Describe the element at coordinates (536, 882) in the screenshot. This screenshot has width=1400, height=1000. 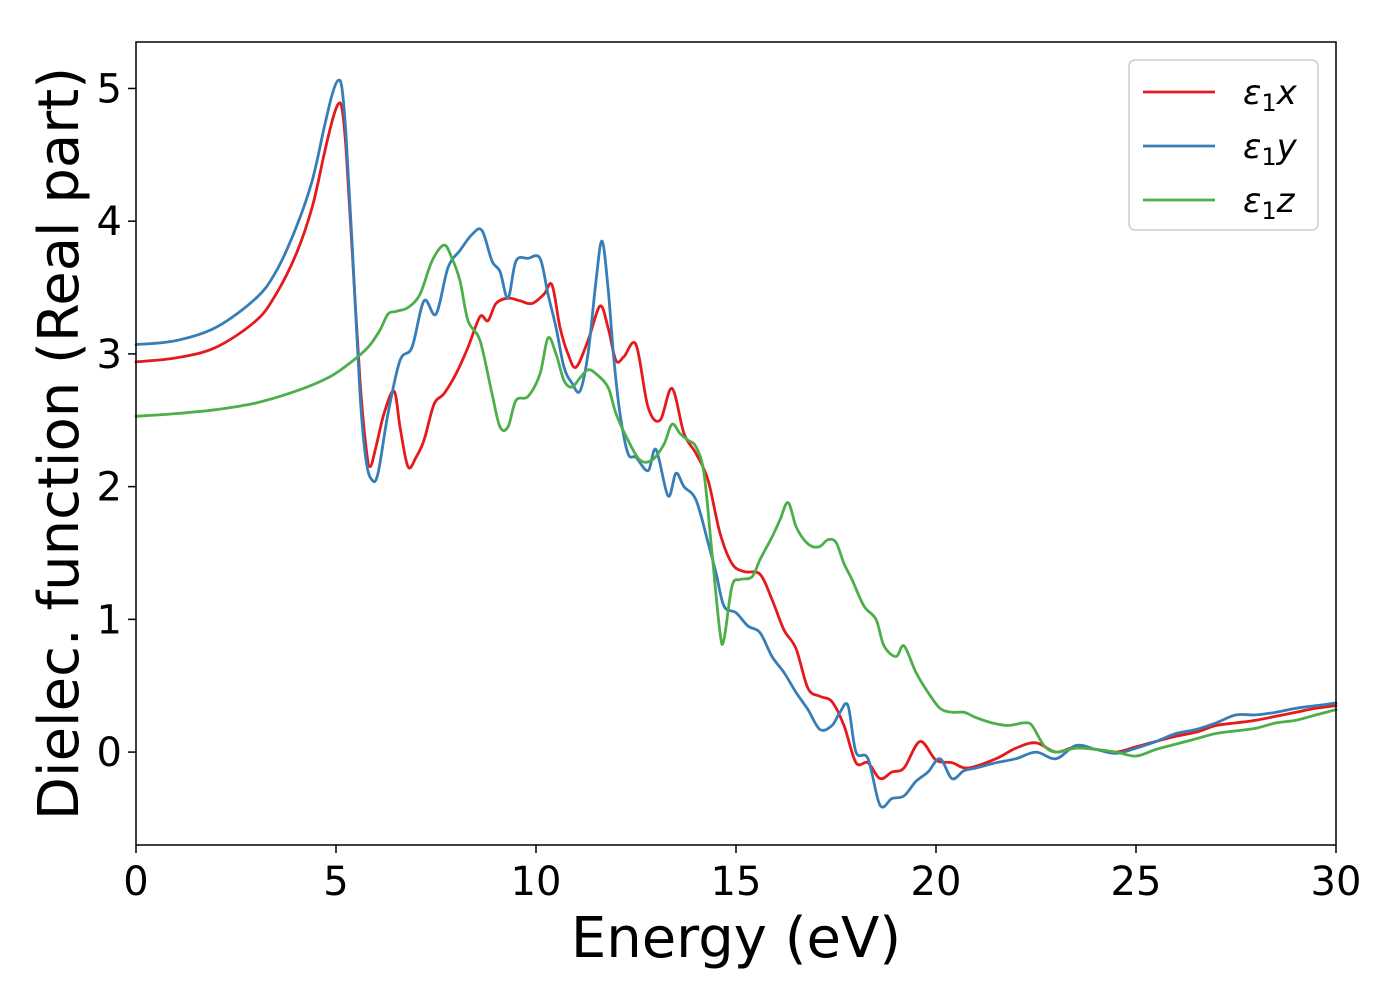
I see `x-tick-label: 10` at that location.